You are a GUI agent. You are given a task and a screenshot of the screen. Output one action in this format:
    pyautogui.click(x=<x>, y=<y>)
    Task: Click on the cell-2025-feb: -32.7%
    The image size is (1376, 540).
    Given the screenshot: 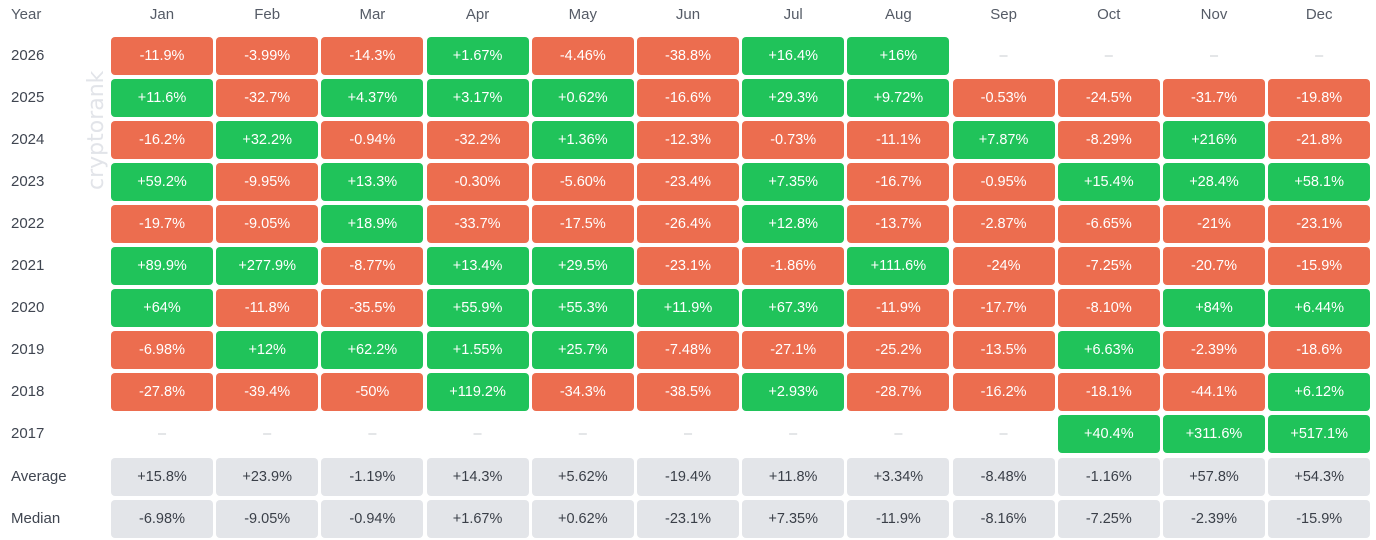 What is the action you would take?
    pyautogui.click(x=267, y=98)
    